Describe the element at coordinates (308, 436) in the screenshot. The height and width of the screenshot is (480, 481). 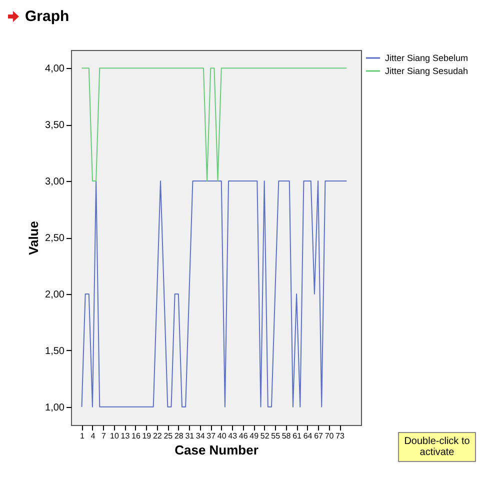
I see `x-tick-label: 64` at that location.